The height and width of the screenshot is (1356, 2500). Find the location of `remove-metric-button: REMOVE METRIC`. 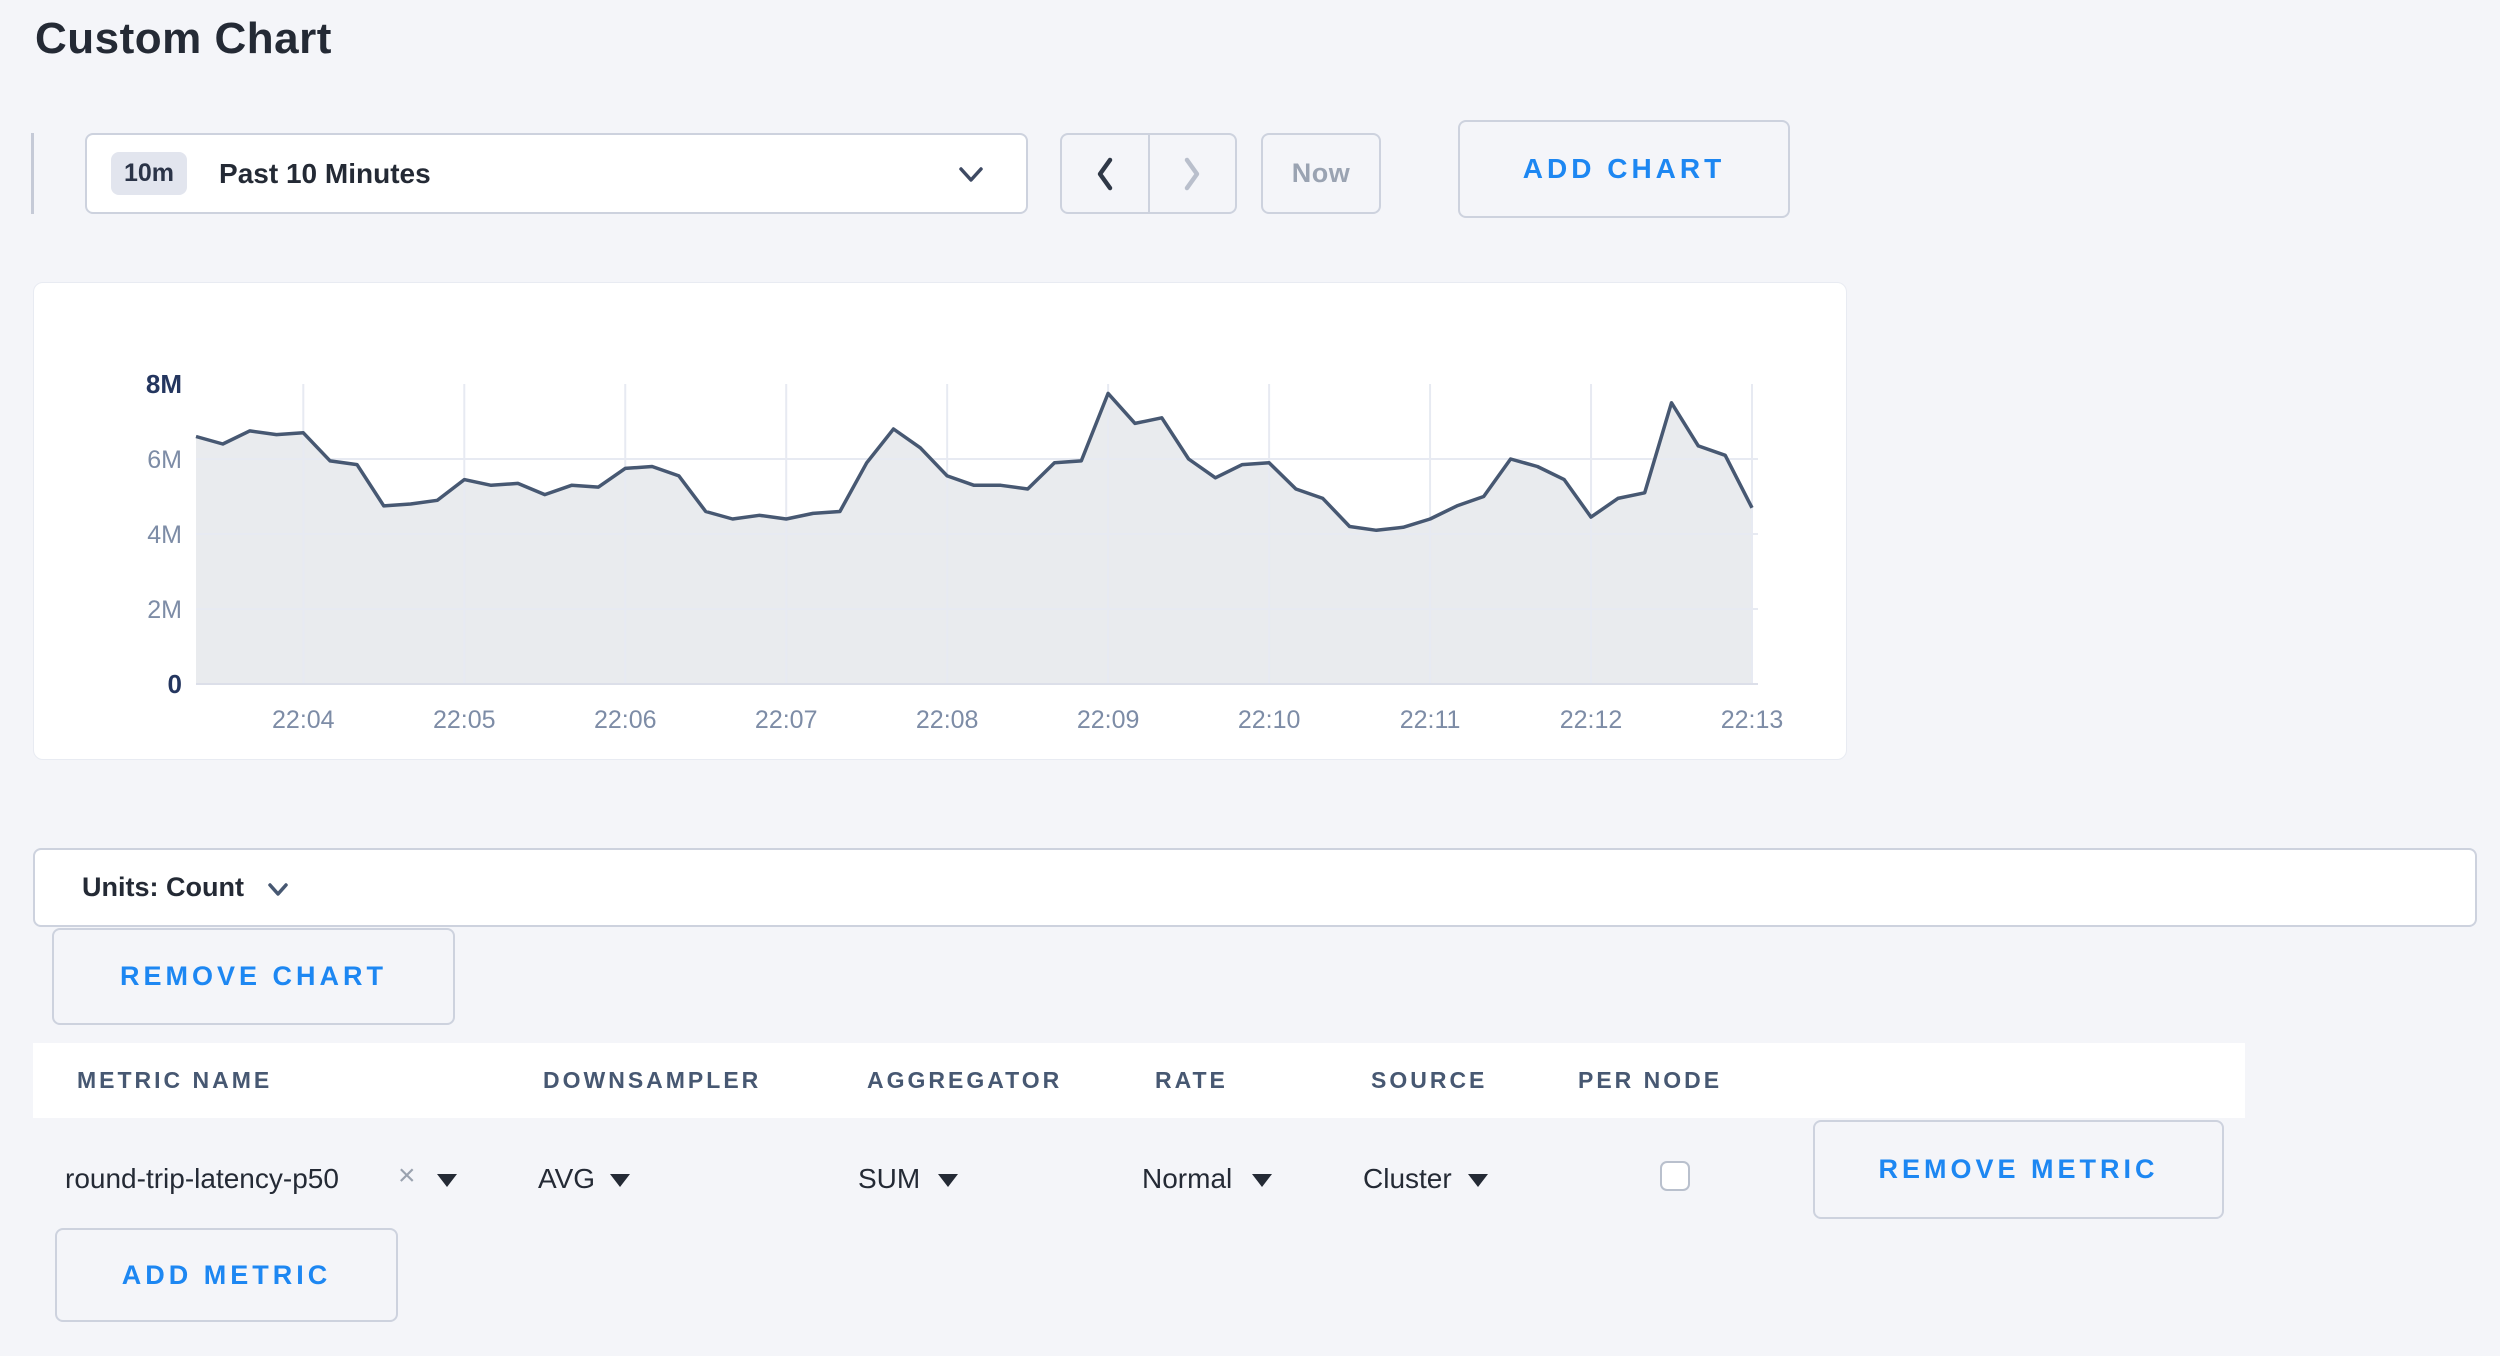

remove-metric-button: REMOVE METRIC is located at coordinates (2018, 1169).